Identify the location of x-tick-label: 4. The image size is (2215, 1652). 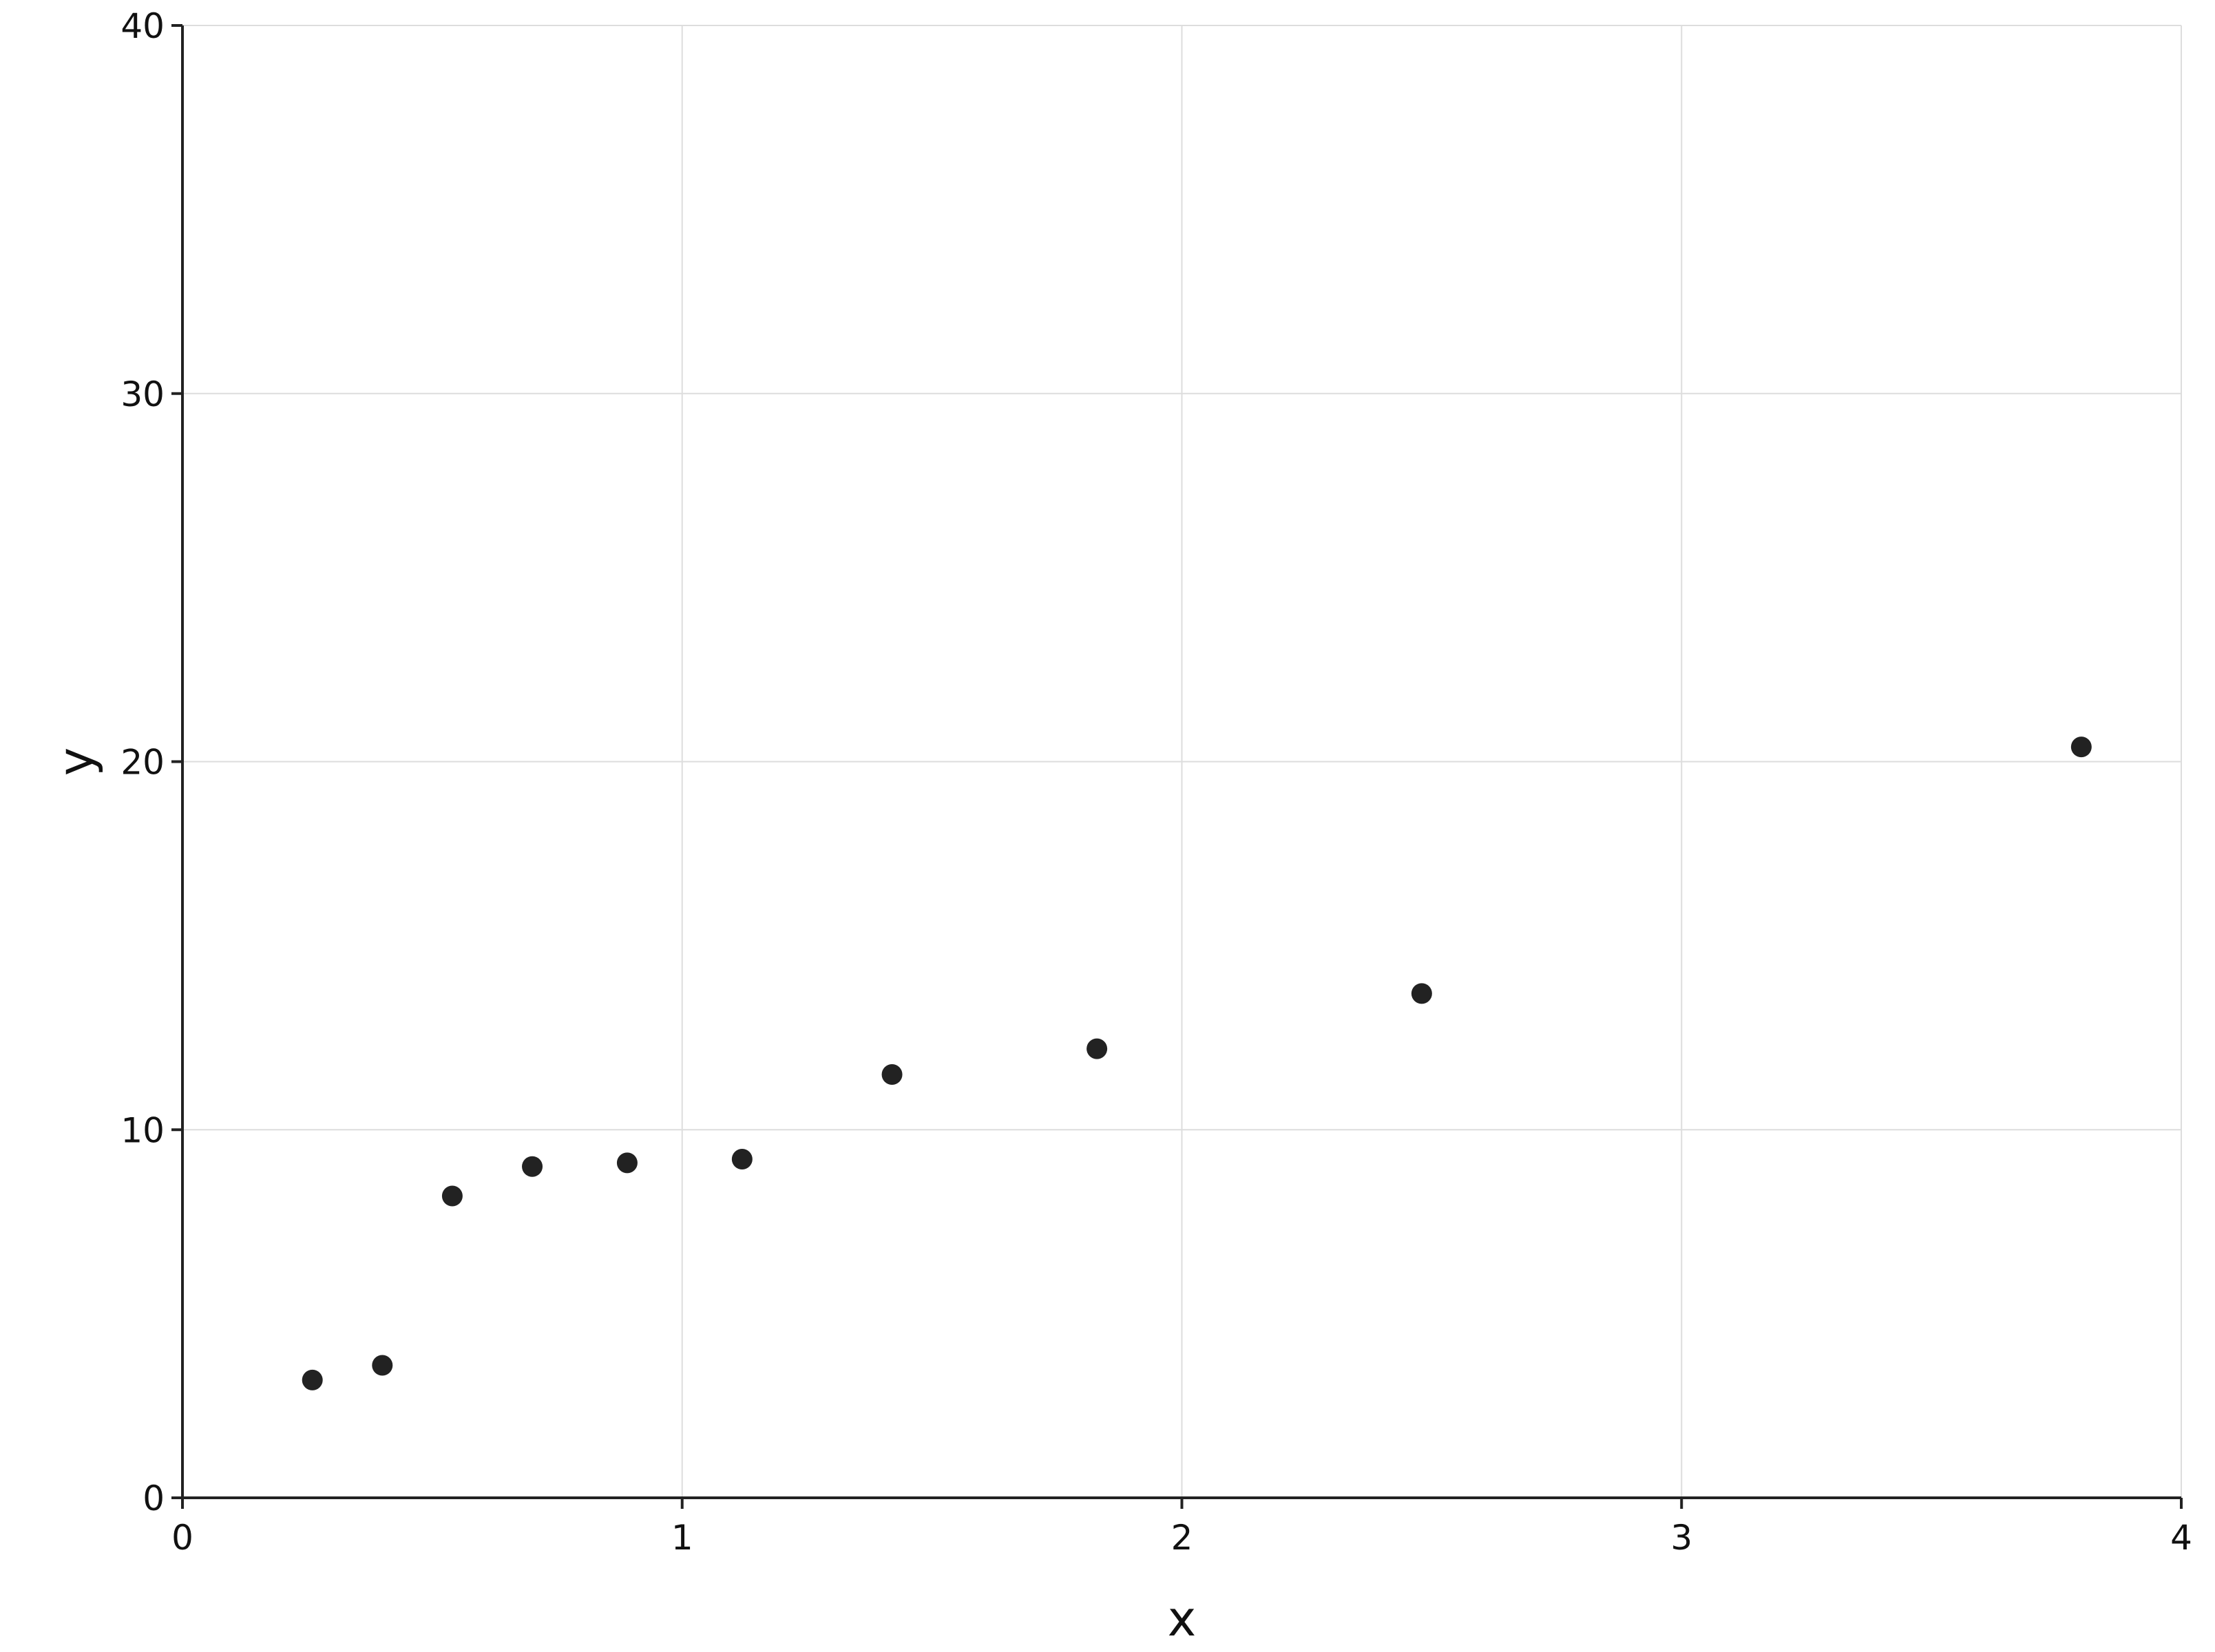
(2181, 1538).